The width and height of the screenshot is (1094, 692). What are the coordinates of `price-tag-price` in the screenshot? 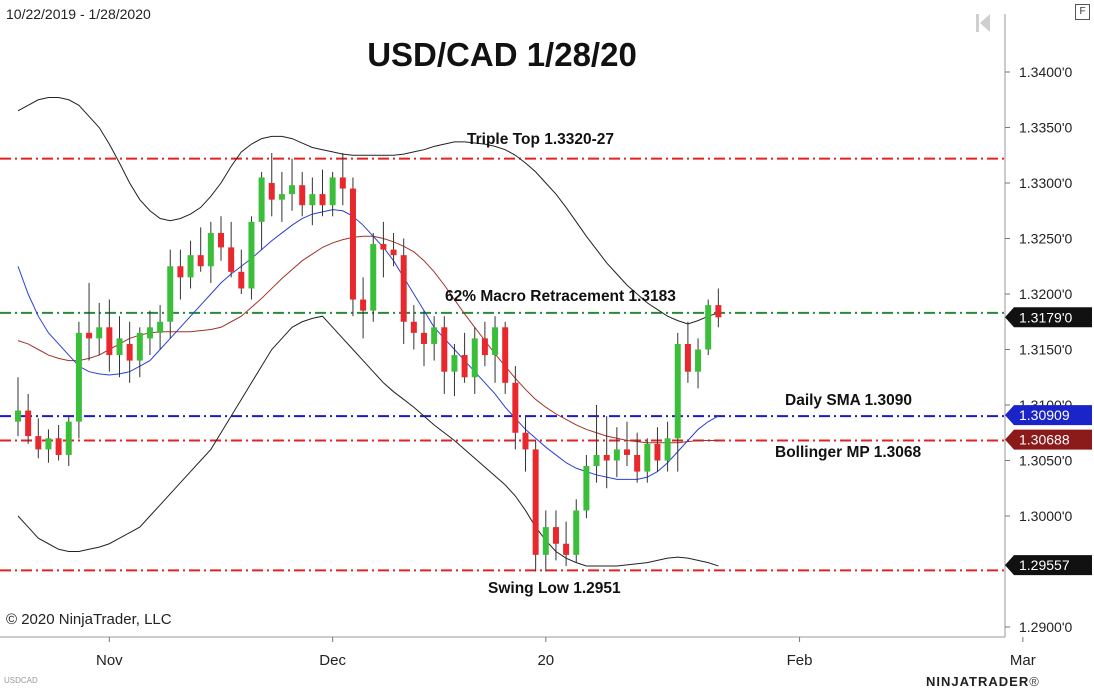 It's located at (1048, 565).